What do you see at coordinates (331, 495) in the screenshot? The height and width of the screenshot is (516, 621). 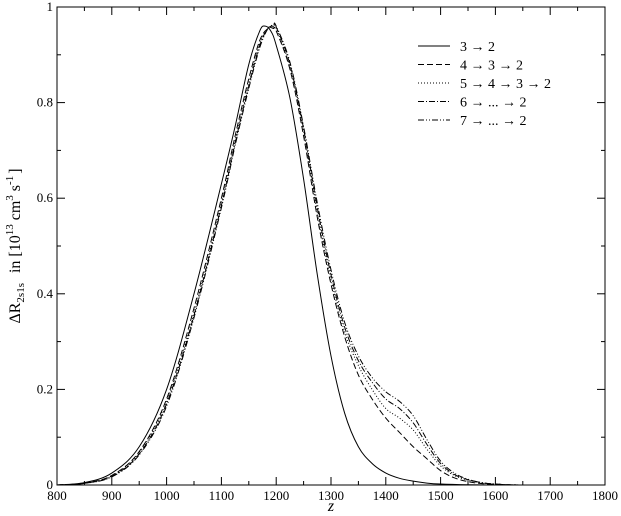 I see `x-tick-label: 1300` at bounding box center [331, 495].